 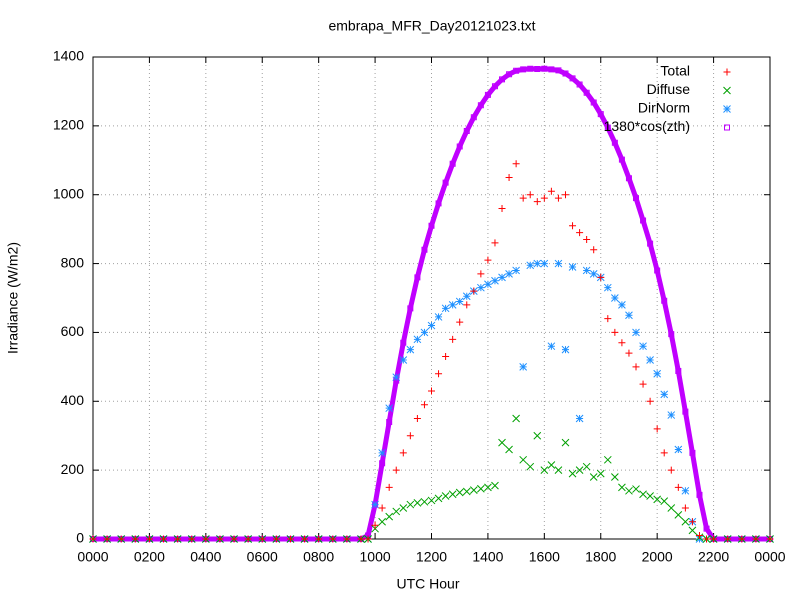 What do you see at coordinates (73, 331) in the screenshot?
I see `y-tick-label: 600` at bounding box center [73, 331].